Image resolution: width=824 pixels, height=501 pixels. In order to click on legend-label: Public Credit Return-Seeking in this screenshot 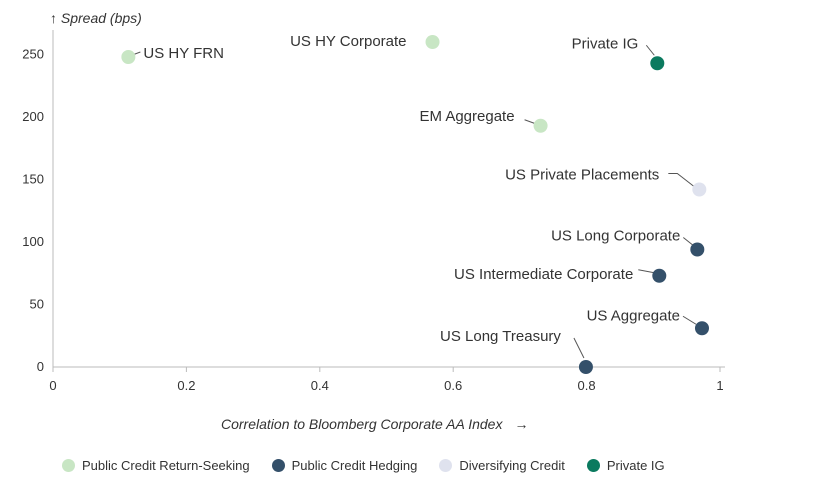, I will do `click(166, 465)`.